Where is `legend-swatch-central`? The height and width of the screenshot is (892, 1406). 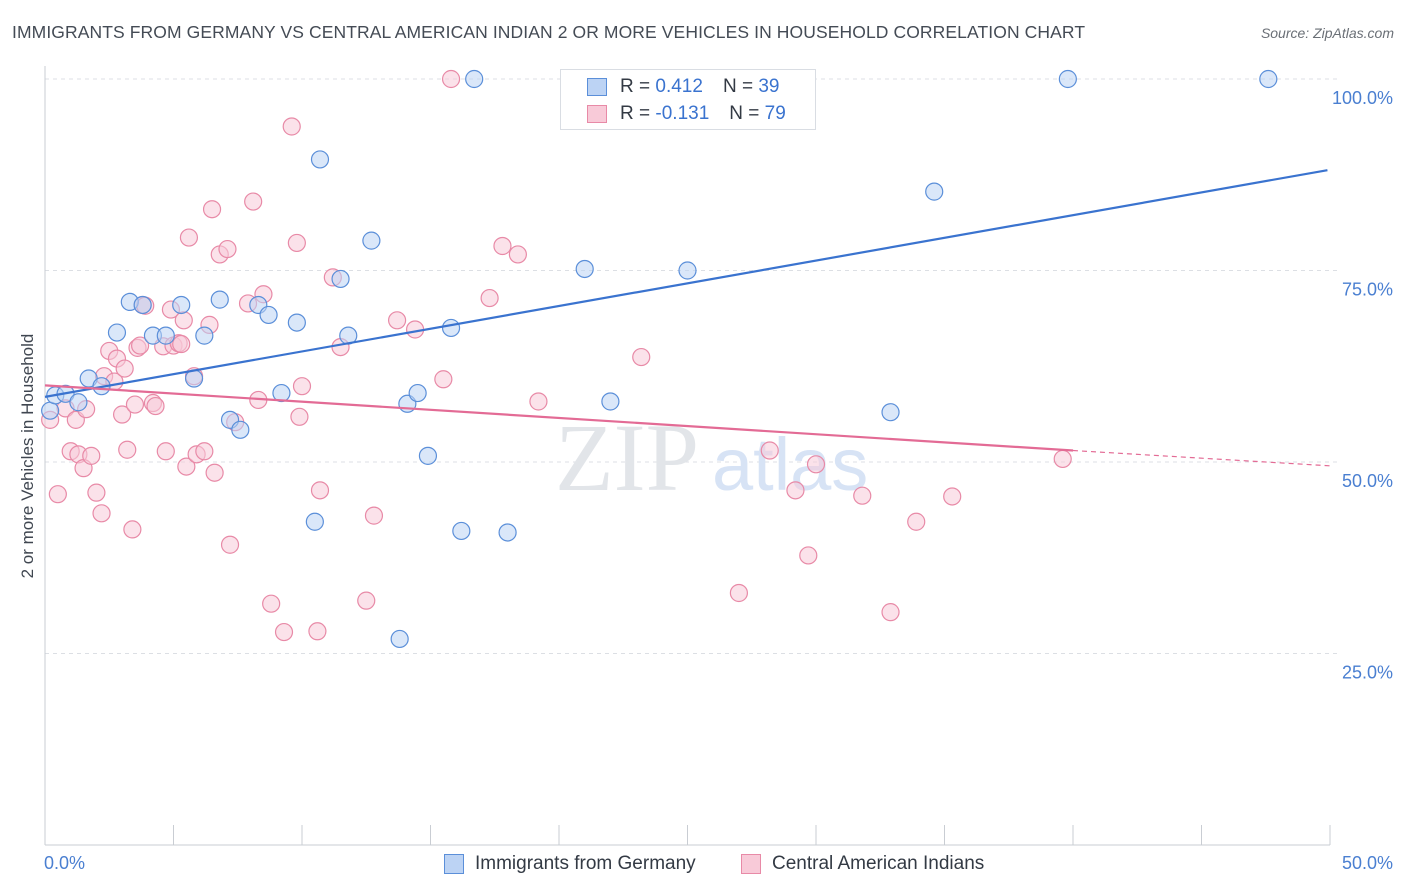 legend-swatch-central is located at coordinates (597, 114).